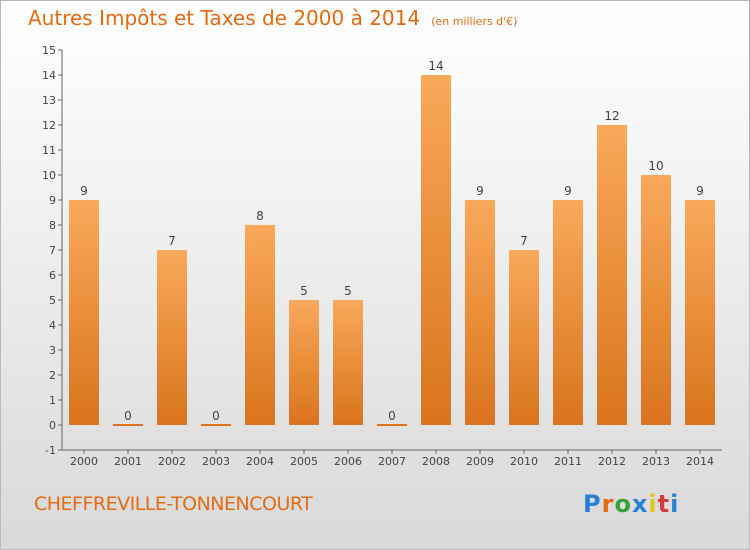  Describe the element at coordinates (128, 461) in the screenshot. I see `x-tick-label: 2001` at that location.